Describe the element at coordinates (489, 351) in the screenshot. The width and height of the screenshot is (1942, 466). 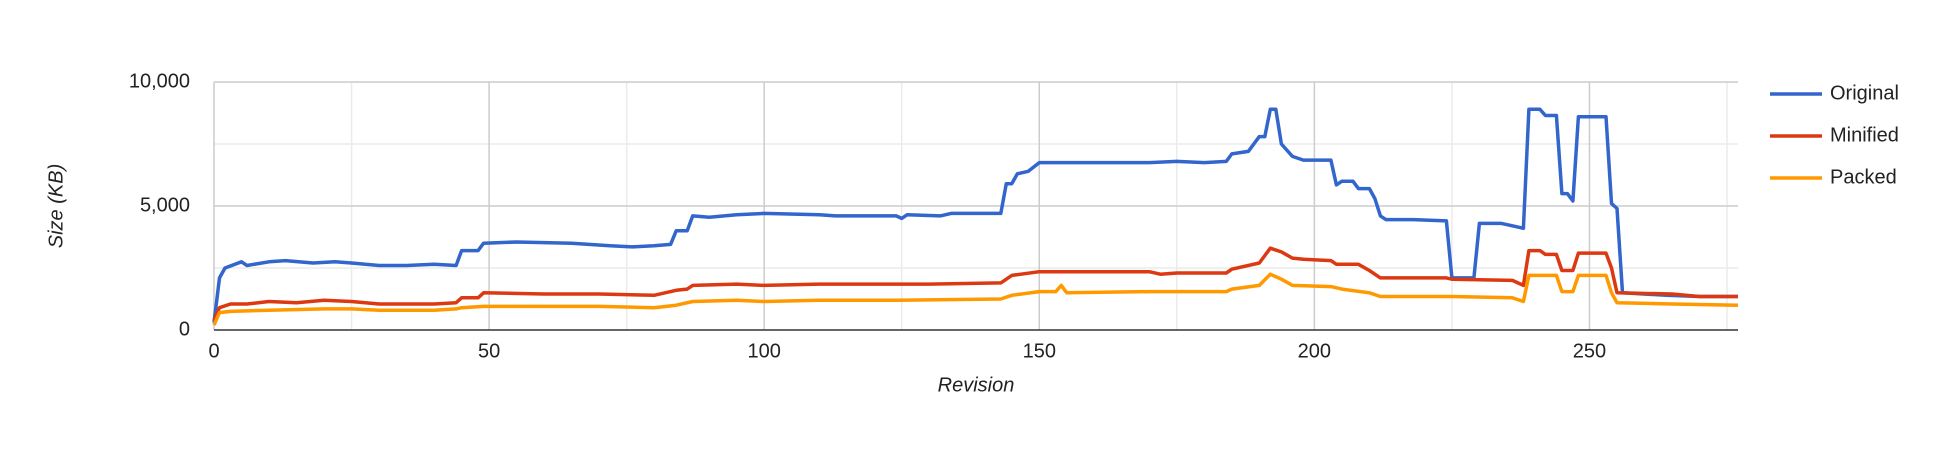
I see `x-tick-label: 50` at that location.